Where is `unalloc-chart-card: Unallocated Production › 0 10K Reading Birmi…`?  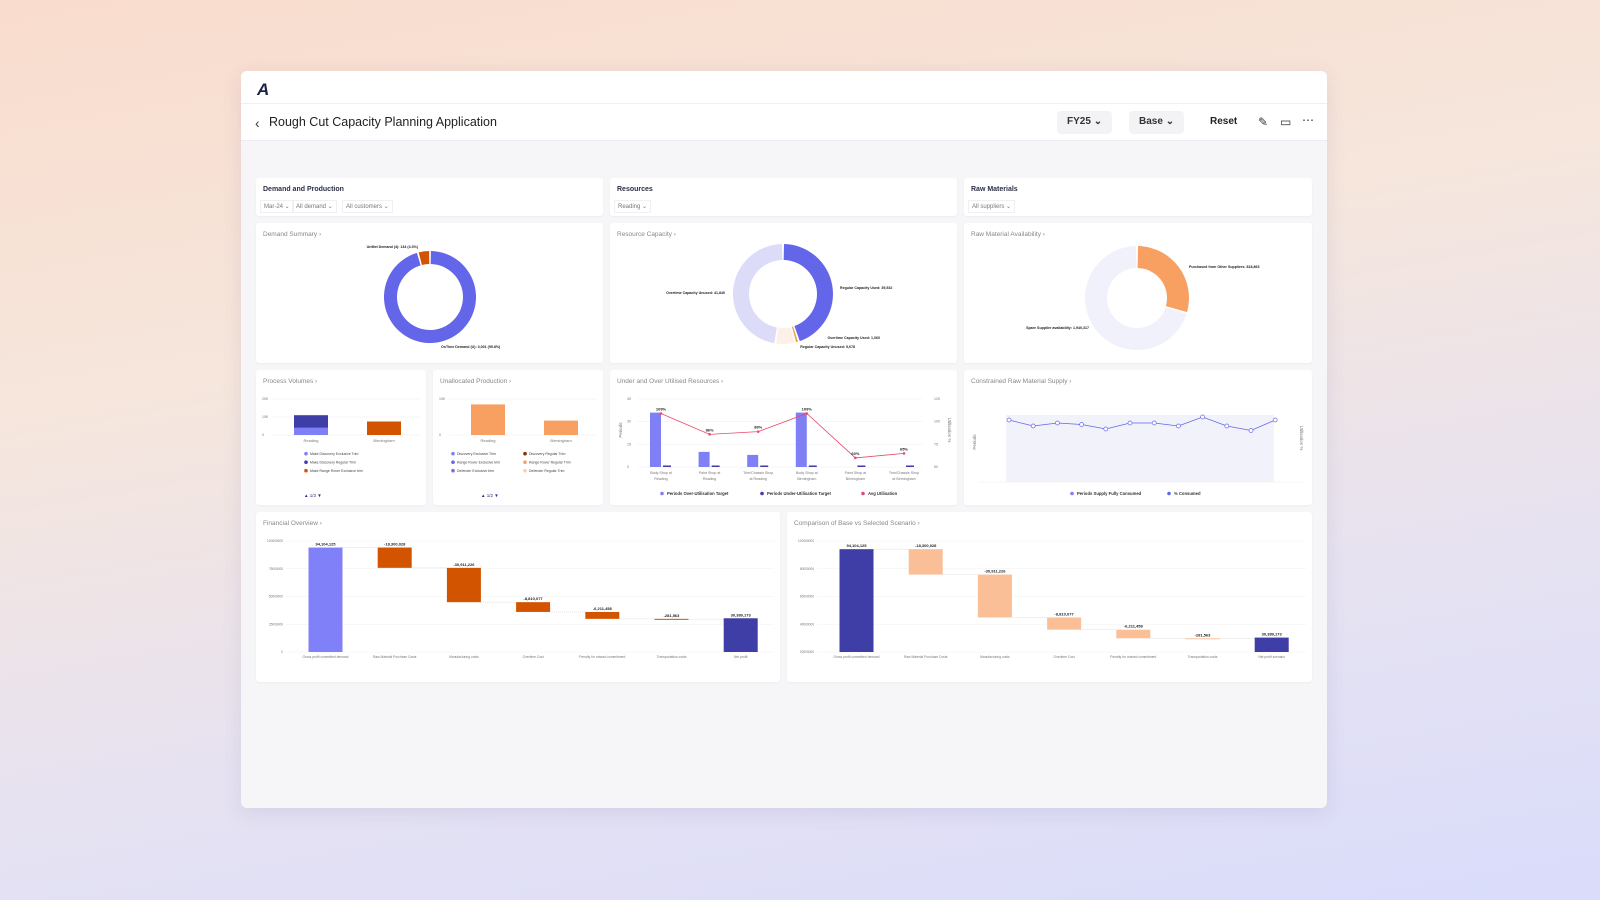
unalloc-chart-card: Unallocated Production › 0 10K Reading Birmi… is located at coordinates (518, 437).